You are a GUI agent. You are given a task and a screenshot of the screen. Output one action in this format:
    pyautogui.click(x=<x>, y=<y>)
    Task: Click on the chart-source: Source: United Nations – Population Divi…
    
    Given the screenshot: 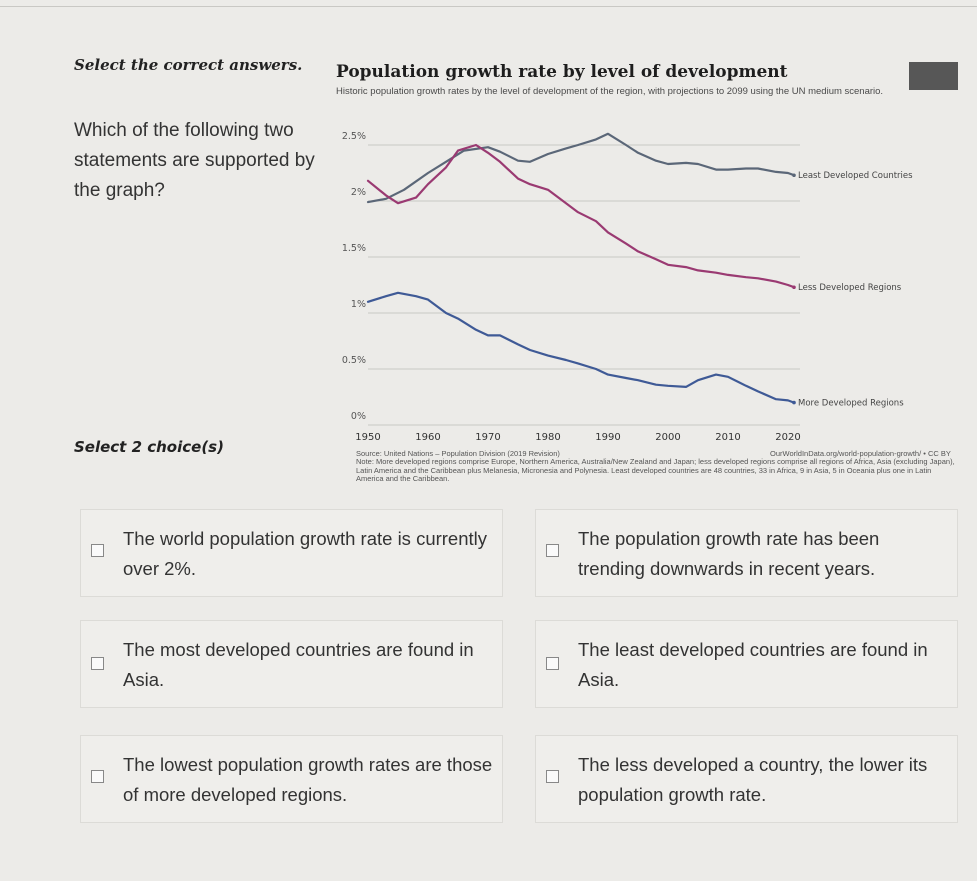 What is the action you would take?
    pyautogui.click(x=458, y=453)
    